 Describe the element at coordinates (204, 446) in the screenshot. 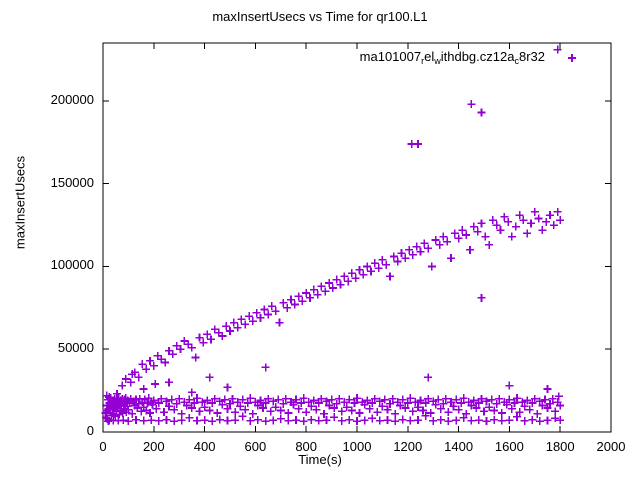

I see `x-tick-label: 400` at that location.